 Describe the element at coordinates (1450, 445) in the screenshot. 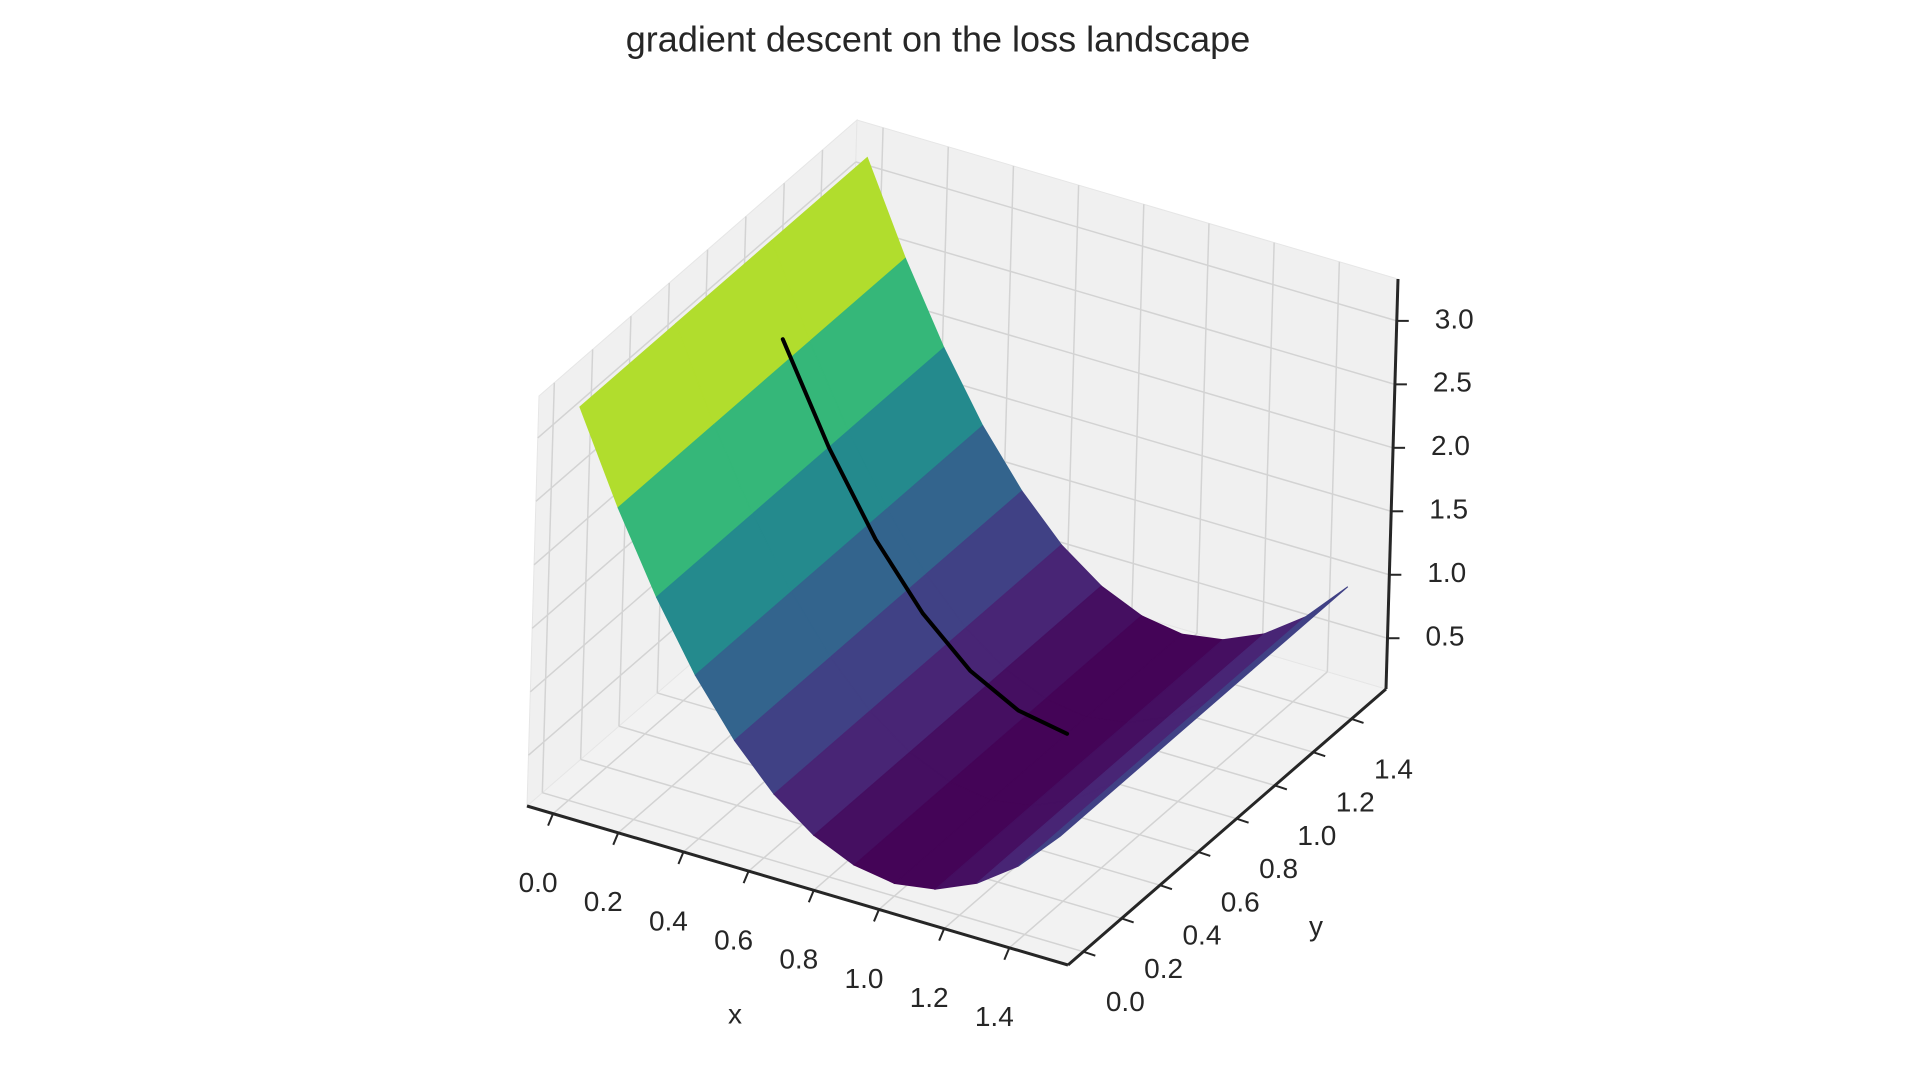

I see `z-tick-label: 2.0` at that location.